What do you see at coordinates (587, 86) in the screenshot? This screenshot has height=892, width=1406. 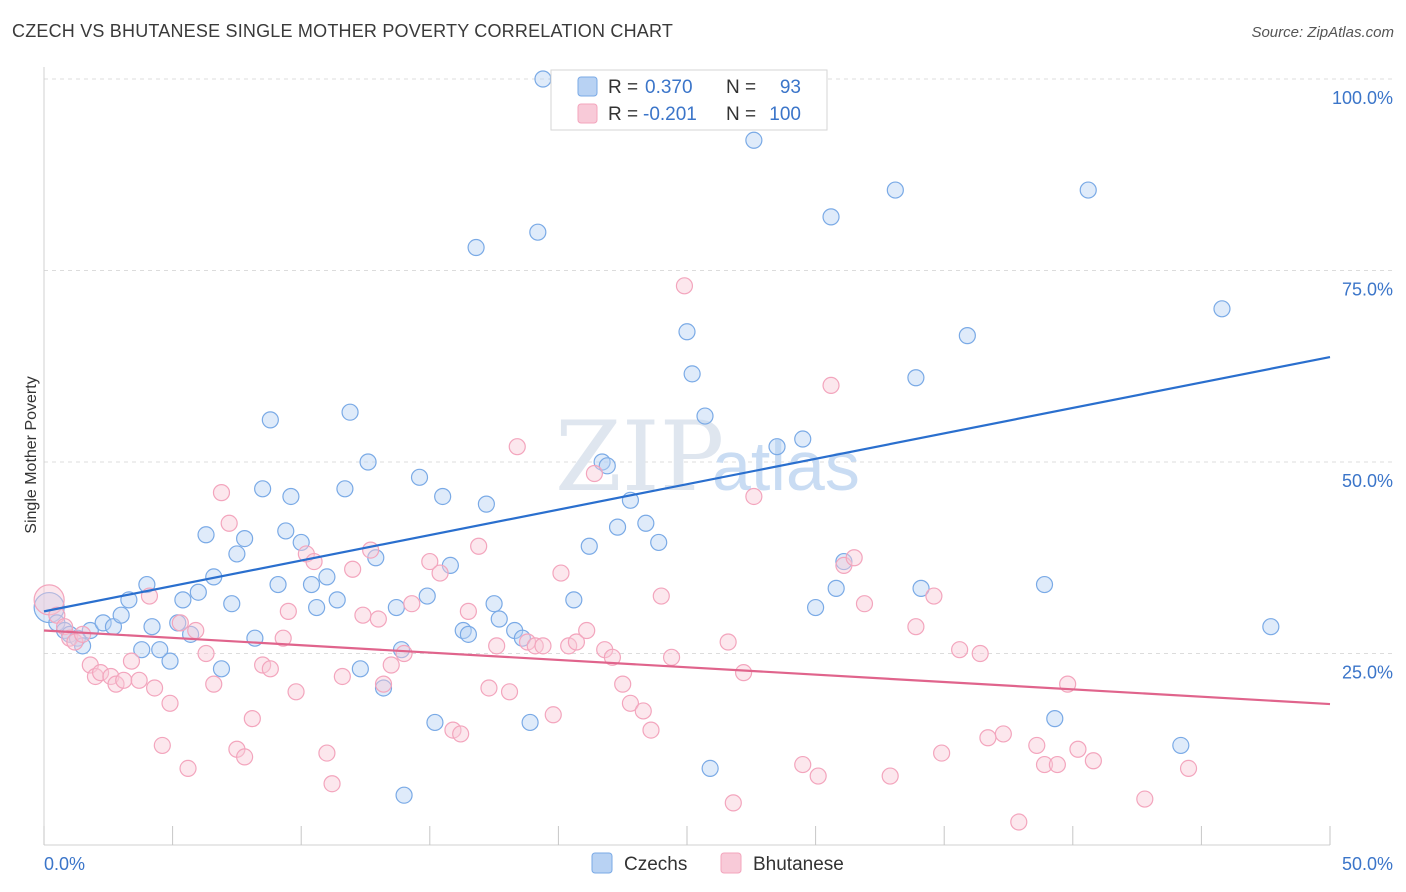 I see `legend-swatch-czechs` at bounding box center [587, 86].